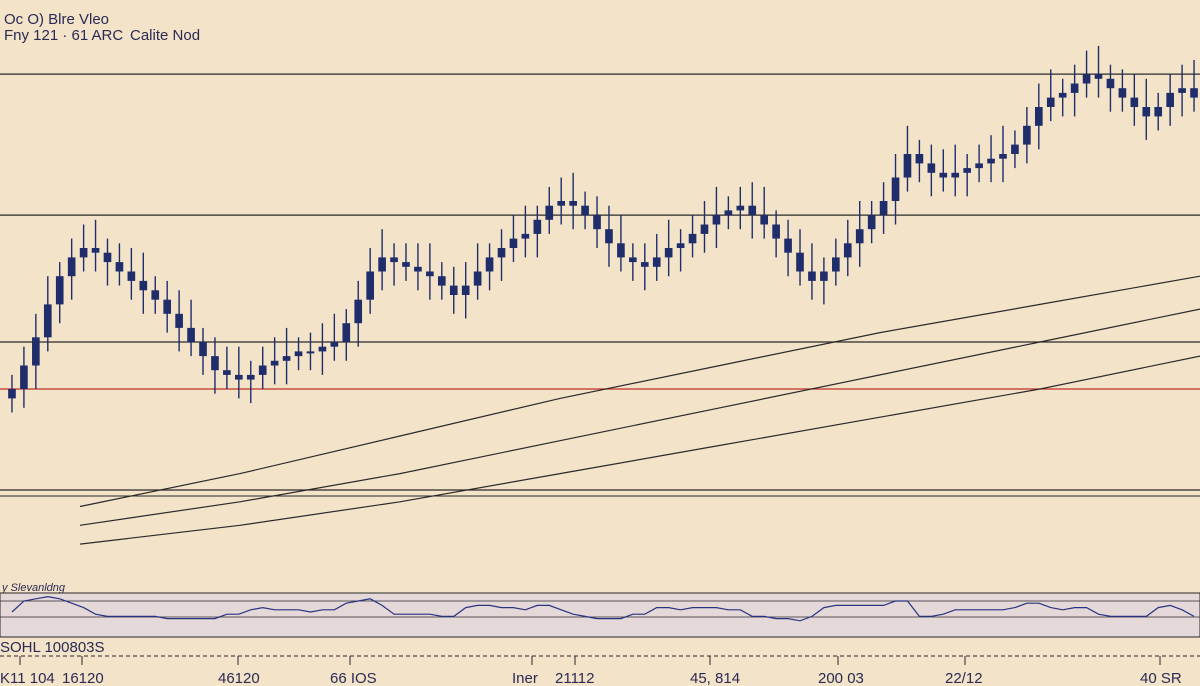 This screenshot has height=686, width=1200. I want to click on x-tick-label: 21112, so click(575, 678).